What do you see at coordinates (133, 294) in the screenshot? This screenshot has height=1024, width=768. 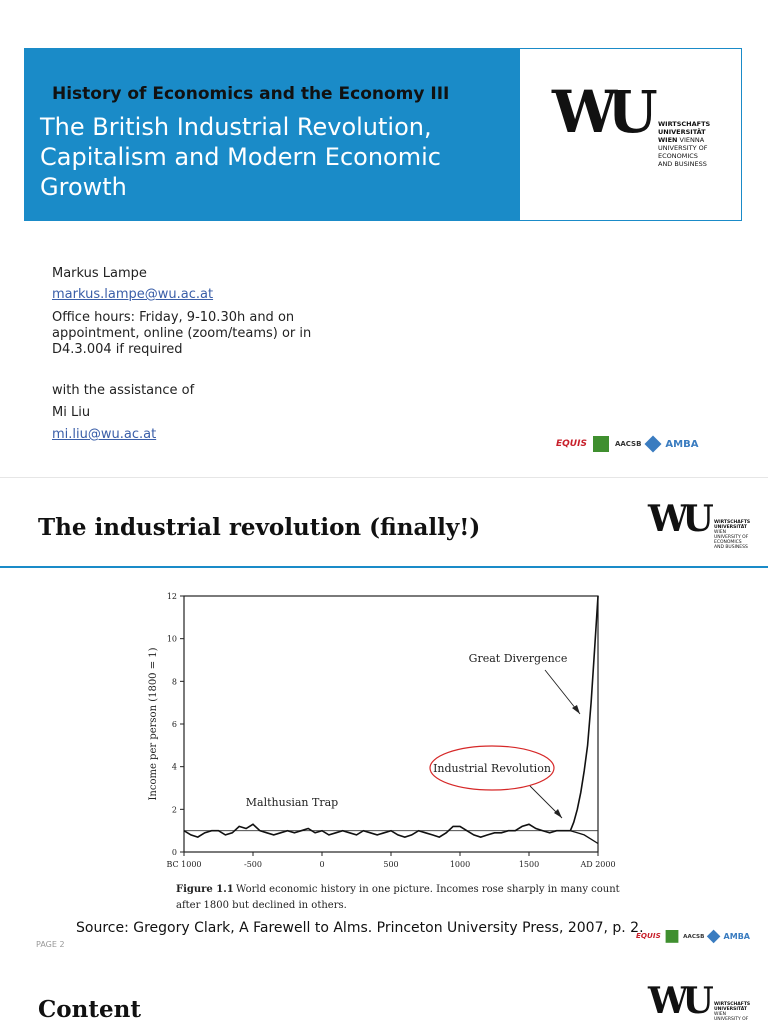 I see `author-email-link: markus.lampe@wu.ac.at` at bounding box center [133, 294].